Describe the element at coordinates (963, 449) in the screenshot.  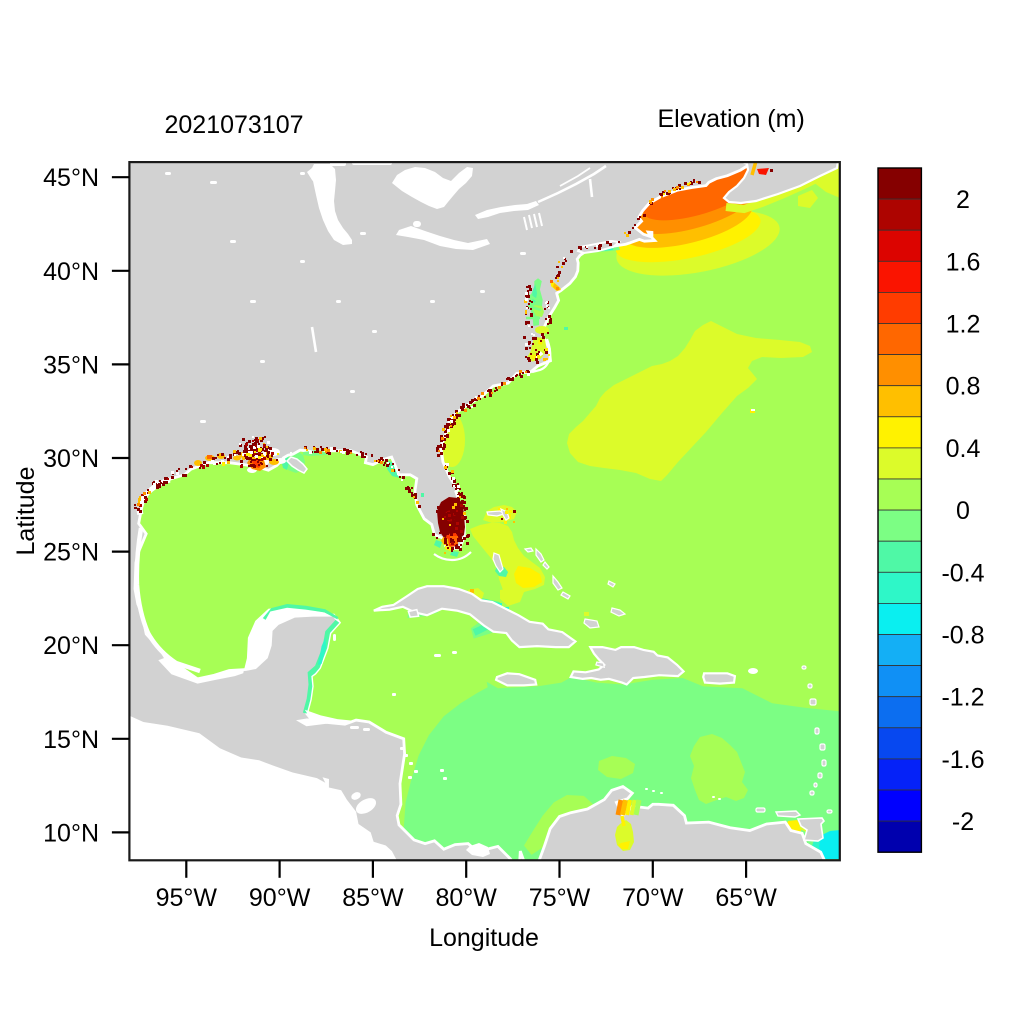
I see `svg-text: 0.4` at that location.